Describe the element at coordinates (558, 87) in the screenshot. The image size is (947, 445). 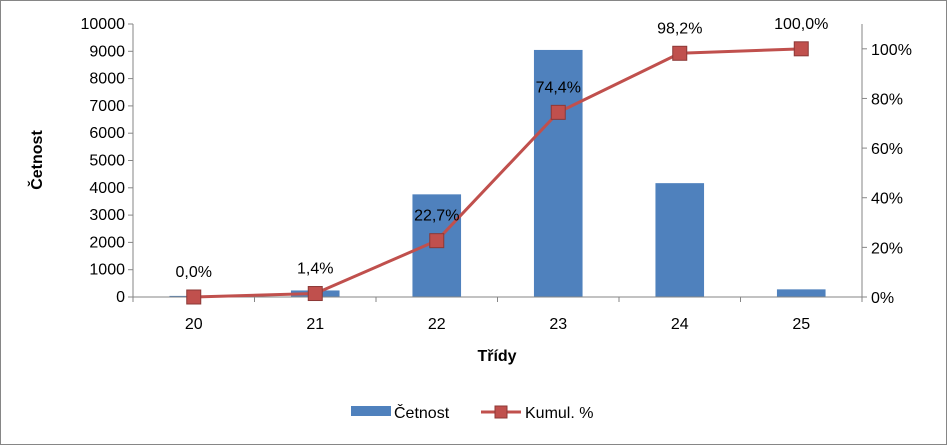
I see `kumul-data-label: 74,4%` at that location.